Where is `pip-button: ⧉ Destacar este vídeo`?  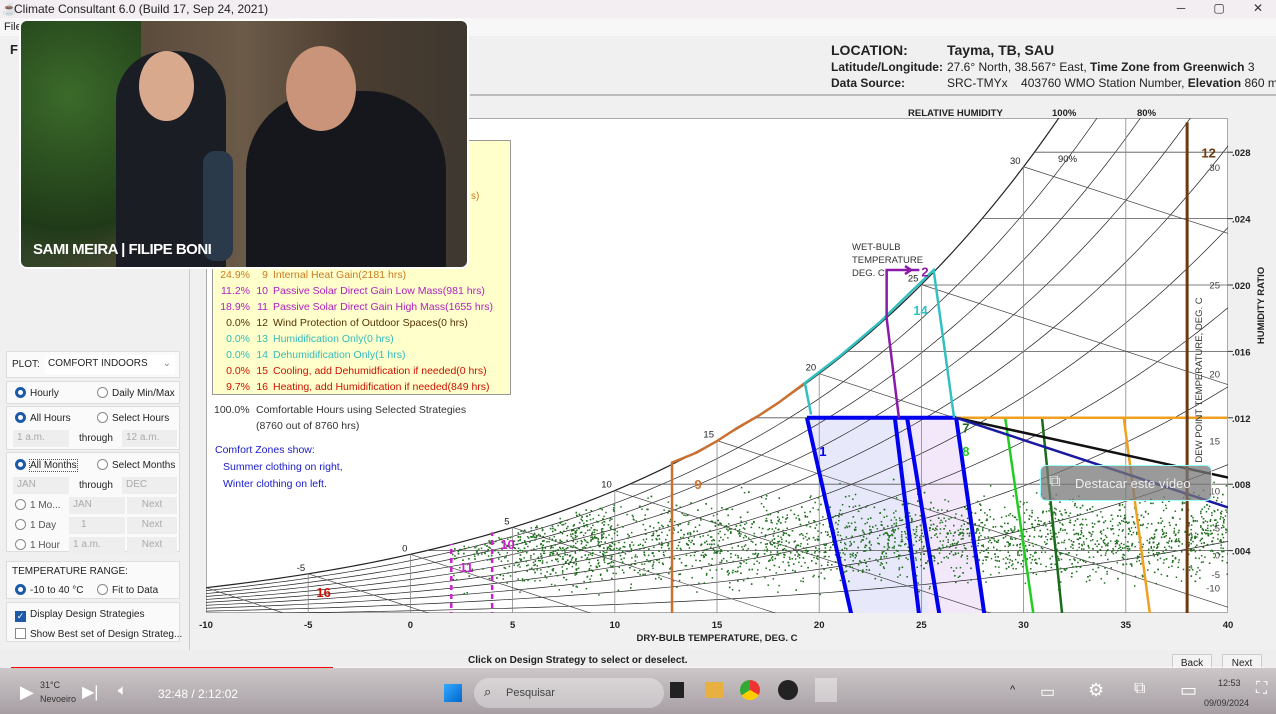 pip-button: ⧉ Destacar este vídeo is located at coordinates (1126, 483).